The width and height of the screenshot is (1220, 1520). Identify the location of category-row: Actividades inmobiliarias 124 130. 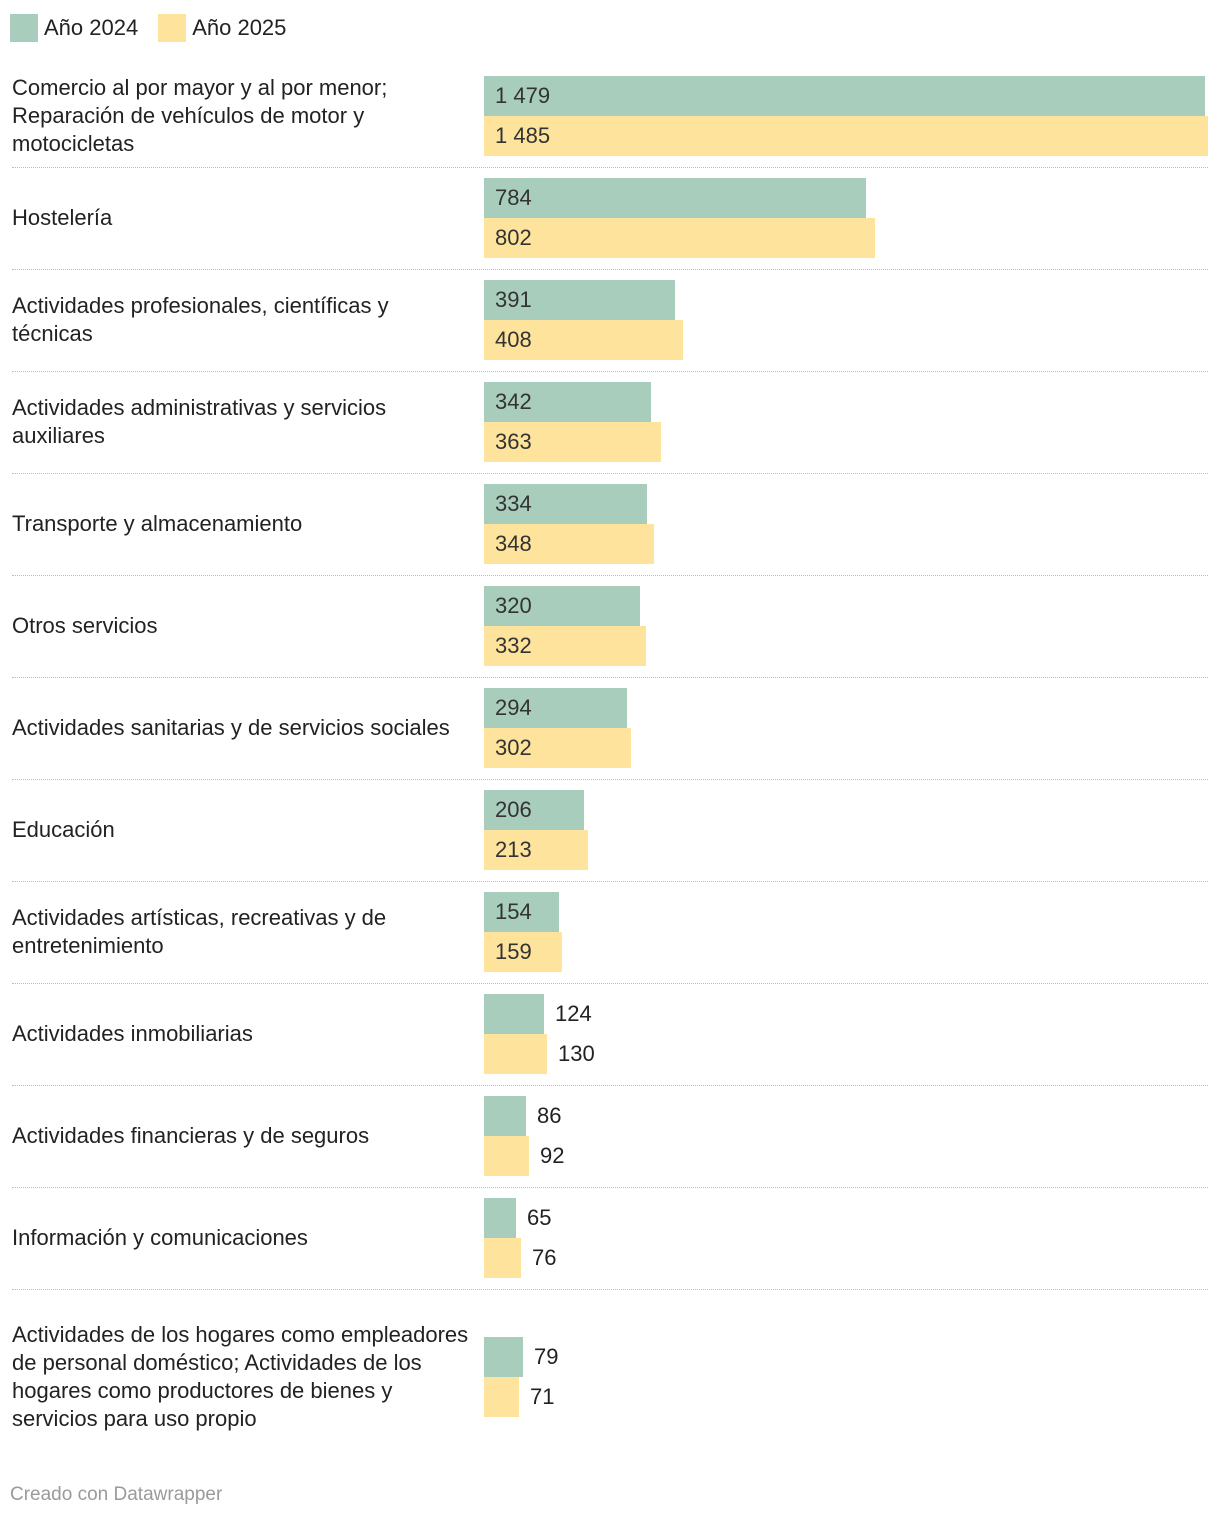
(610, 1034).